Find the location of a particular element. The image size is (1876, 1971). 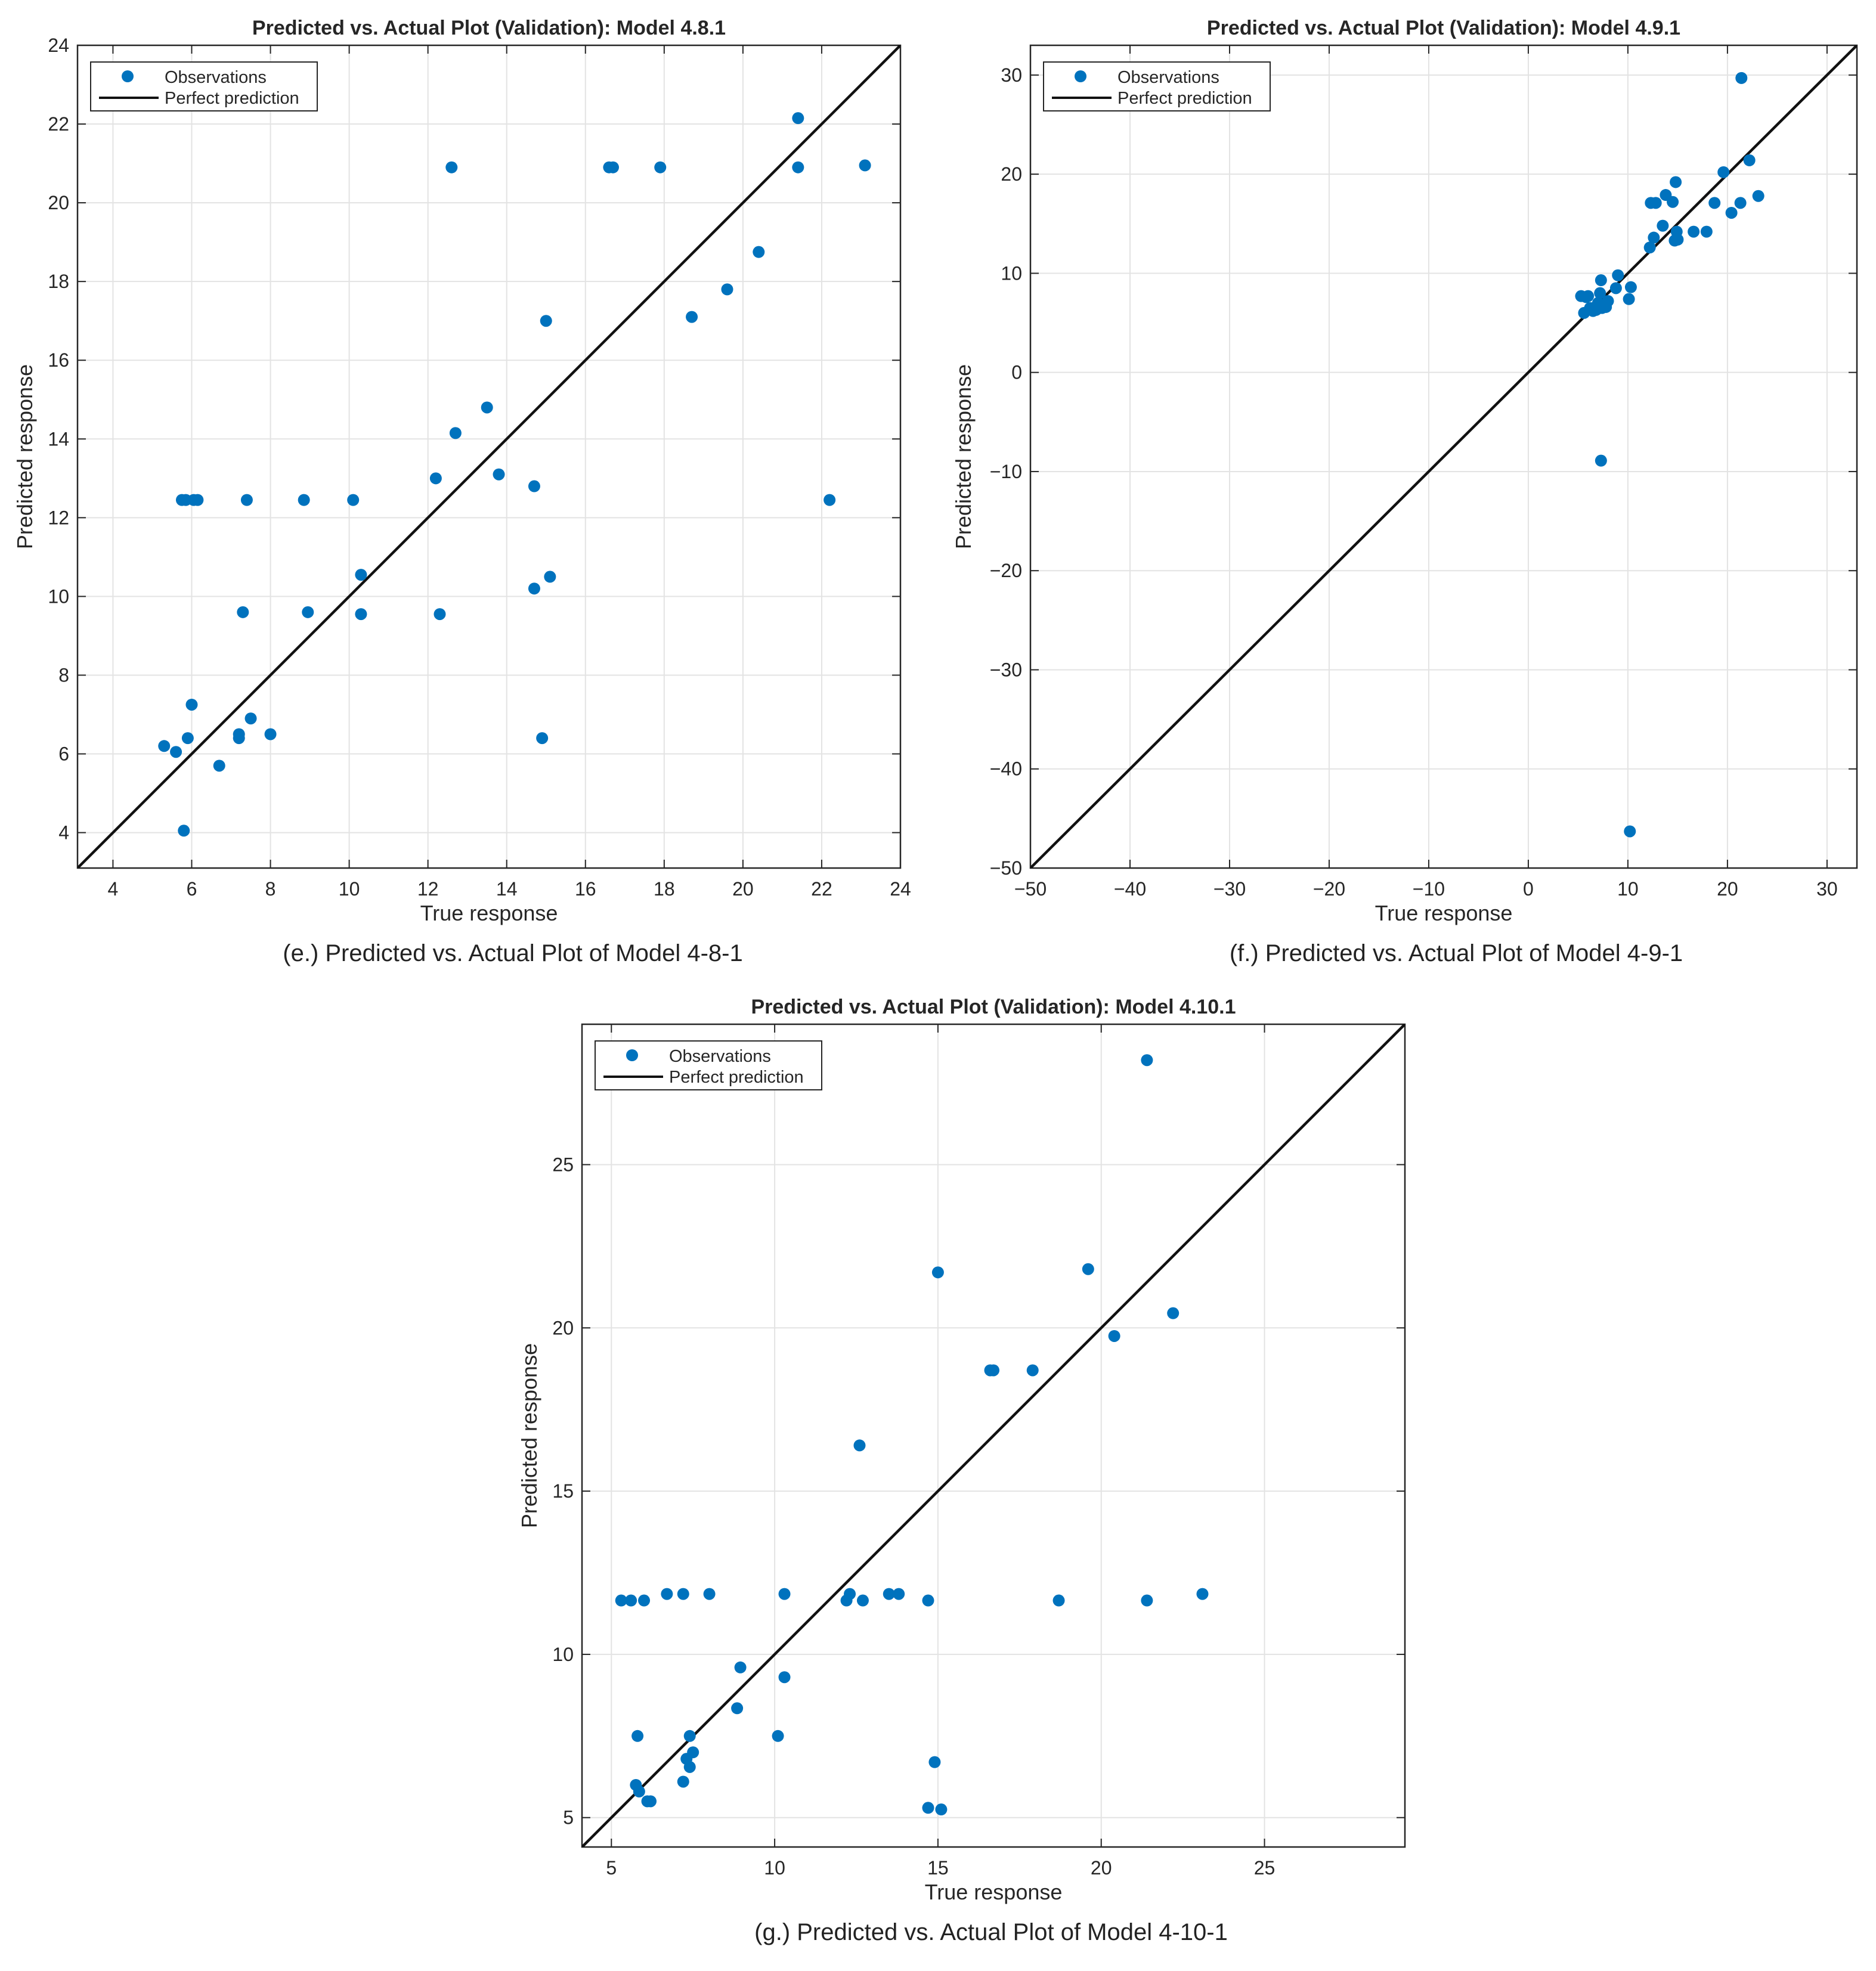

x-tick-label: −10 is located at coordinates (1429, 889).